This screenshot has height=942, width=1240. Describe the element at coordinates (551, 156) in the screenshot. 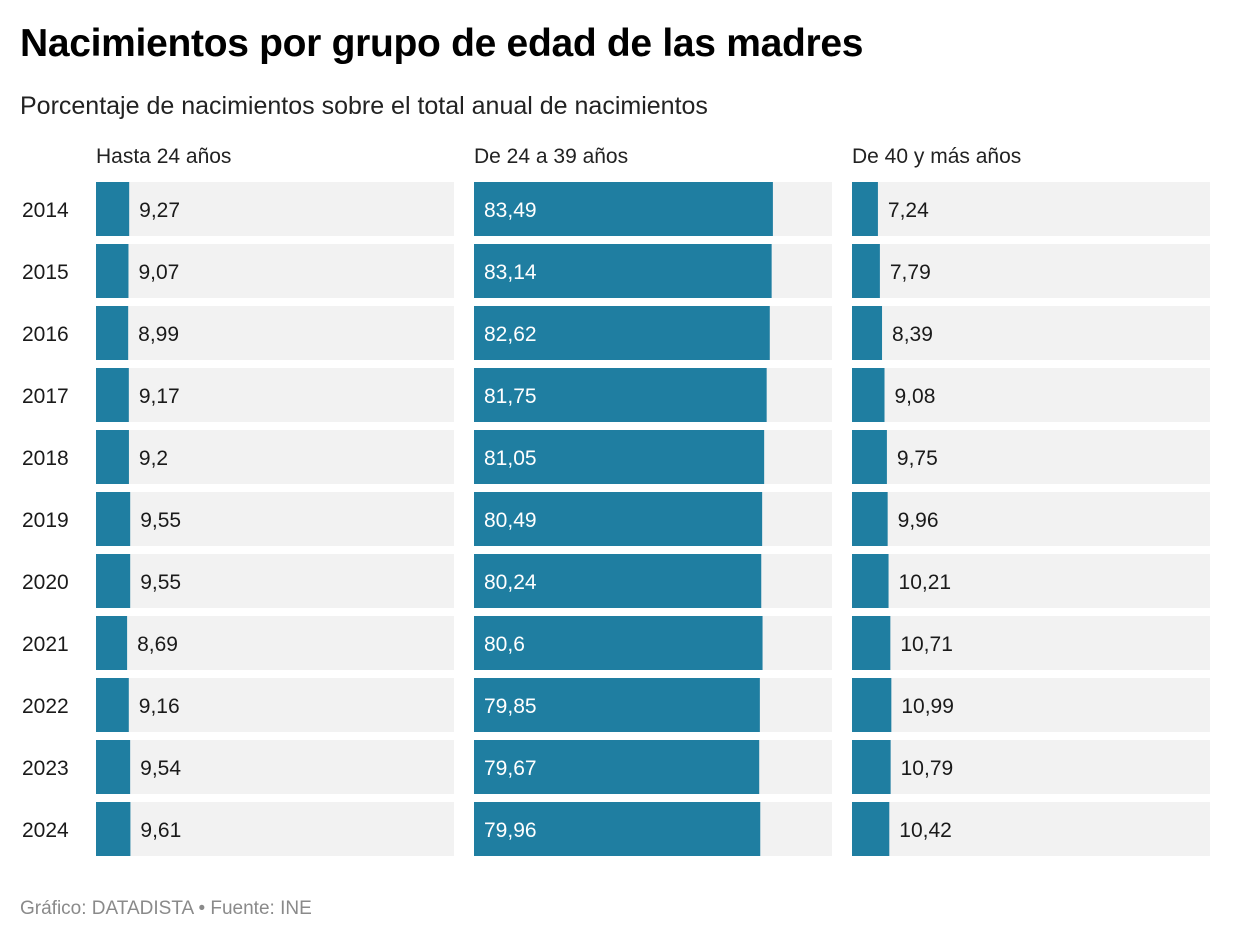

I see `column-header-24-to-39: De 24 a 39 años` at that location.